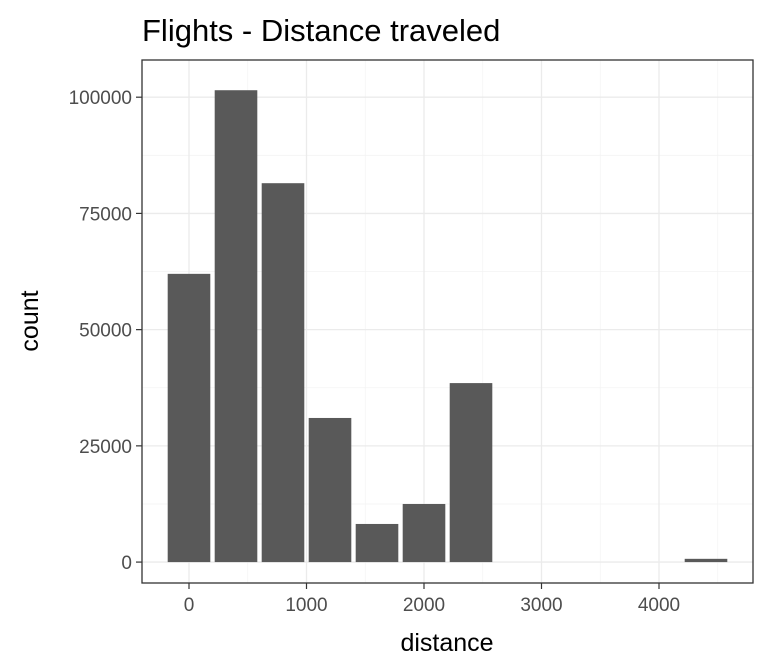 This screenshot has width=768, height=672. What do you see at coordinates (105, 214) in the screenshot?
I see `y-tick-label: 75000` at bounding box center [105, 214].